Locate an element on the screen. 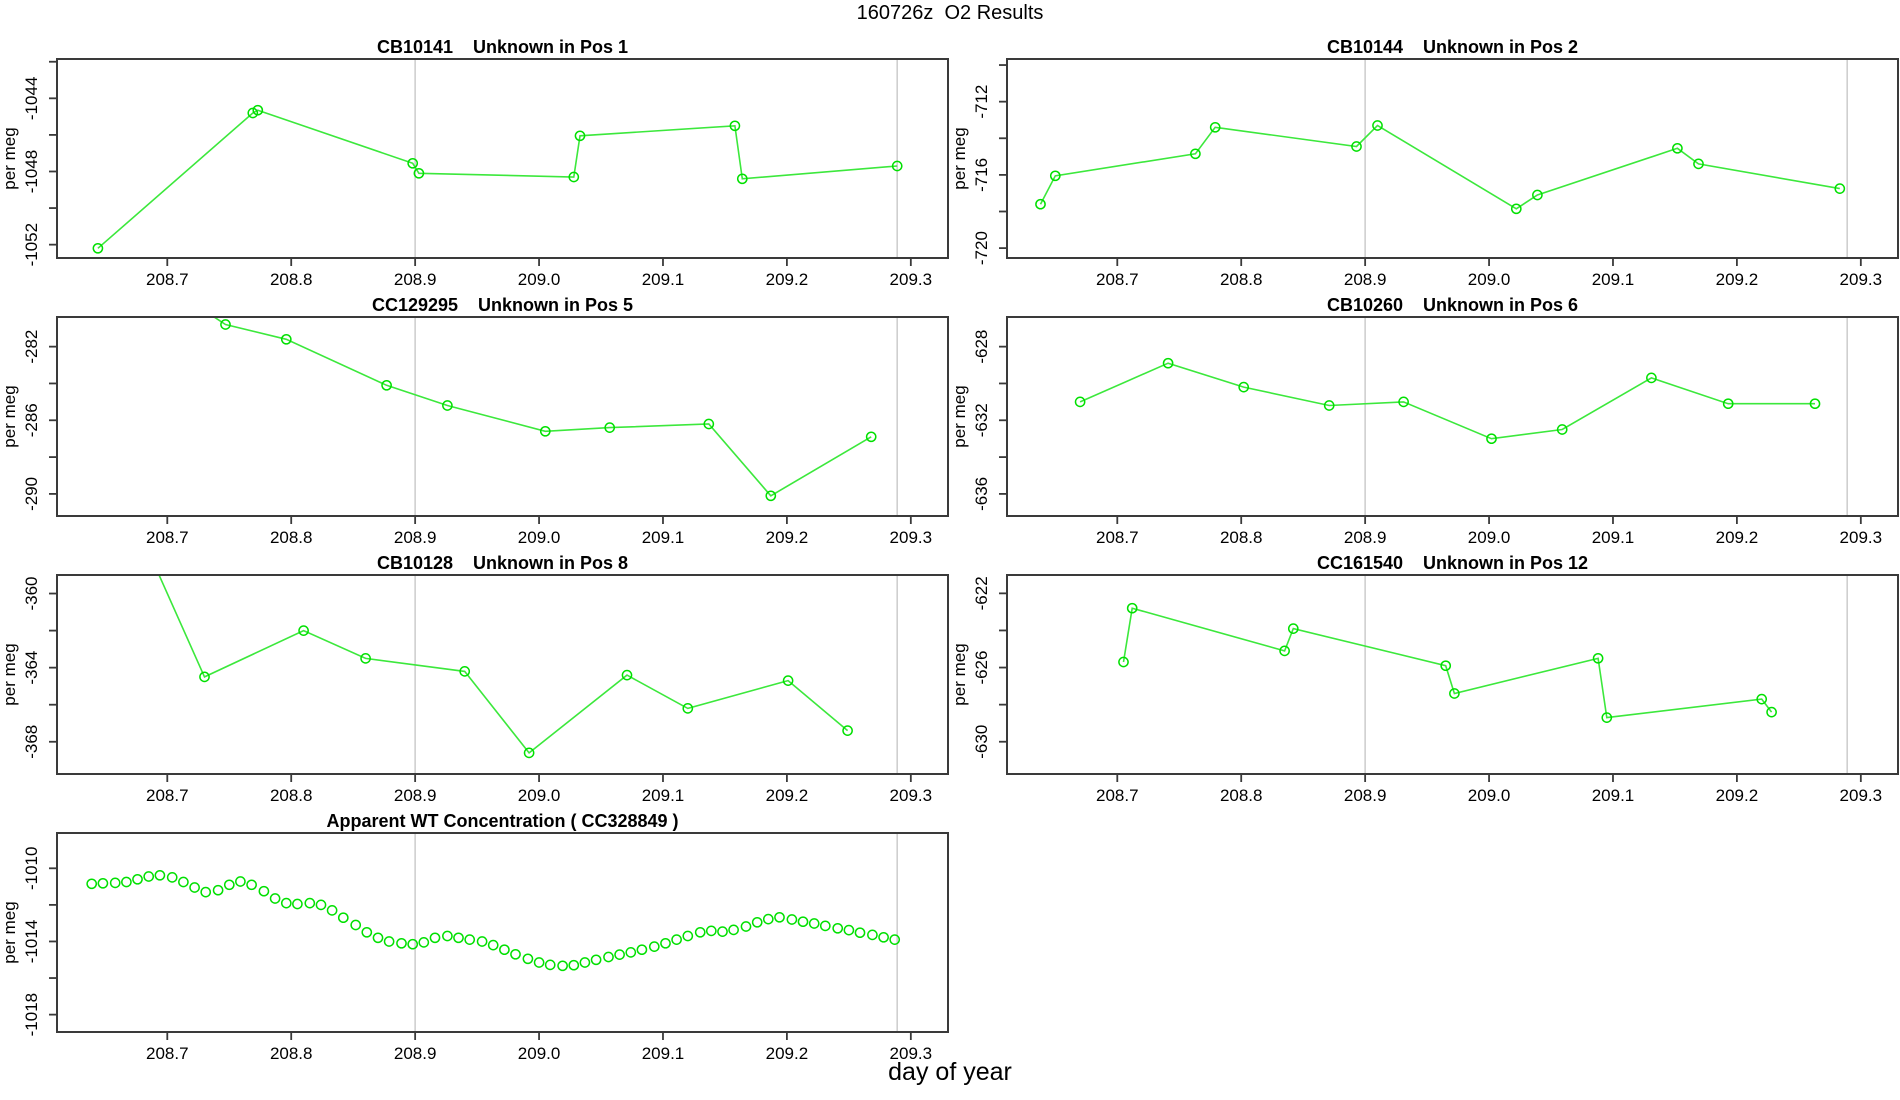  y-tick-label: -368 is located at coordinates (31, 742).